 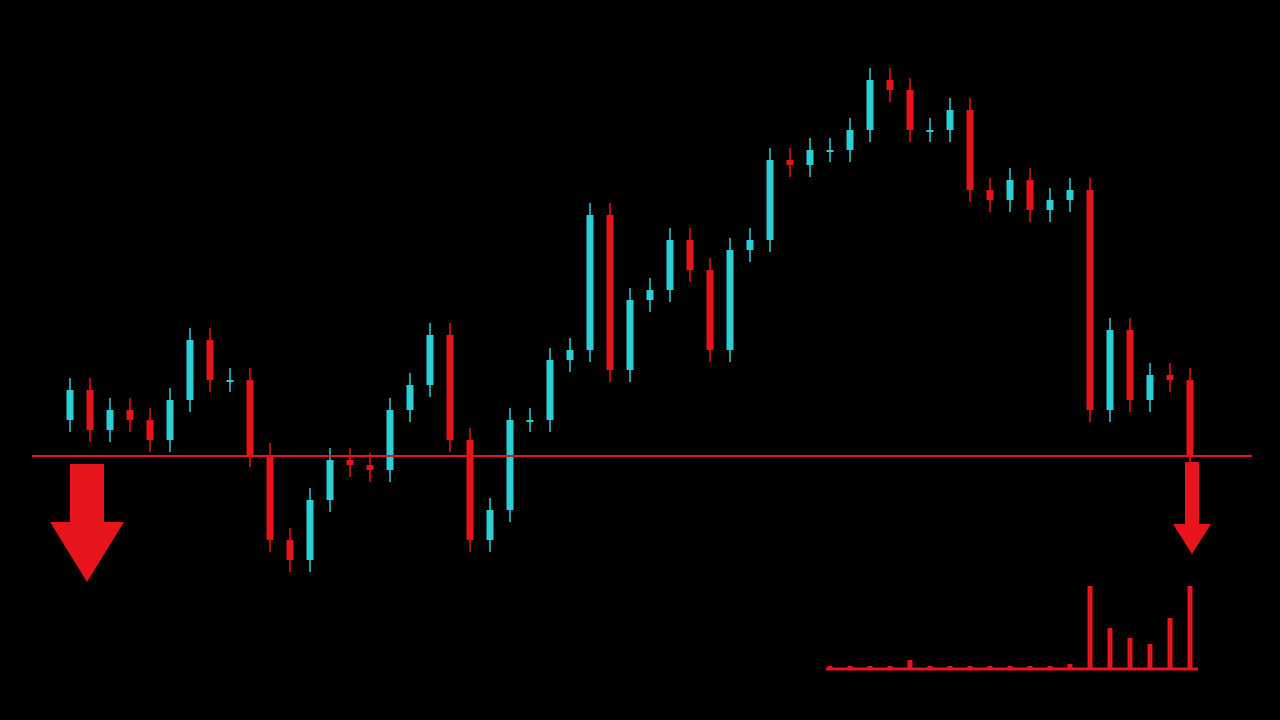 What do you see at coordinates (1010, 627) in the screenshot?
I see `volume-bars` at bounding box center [1010, 627].